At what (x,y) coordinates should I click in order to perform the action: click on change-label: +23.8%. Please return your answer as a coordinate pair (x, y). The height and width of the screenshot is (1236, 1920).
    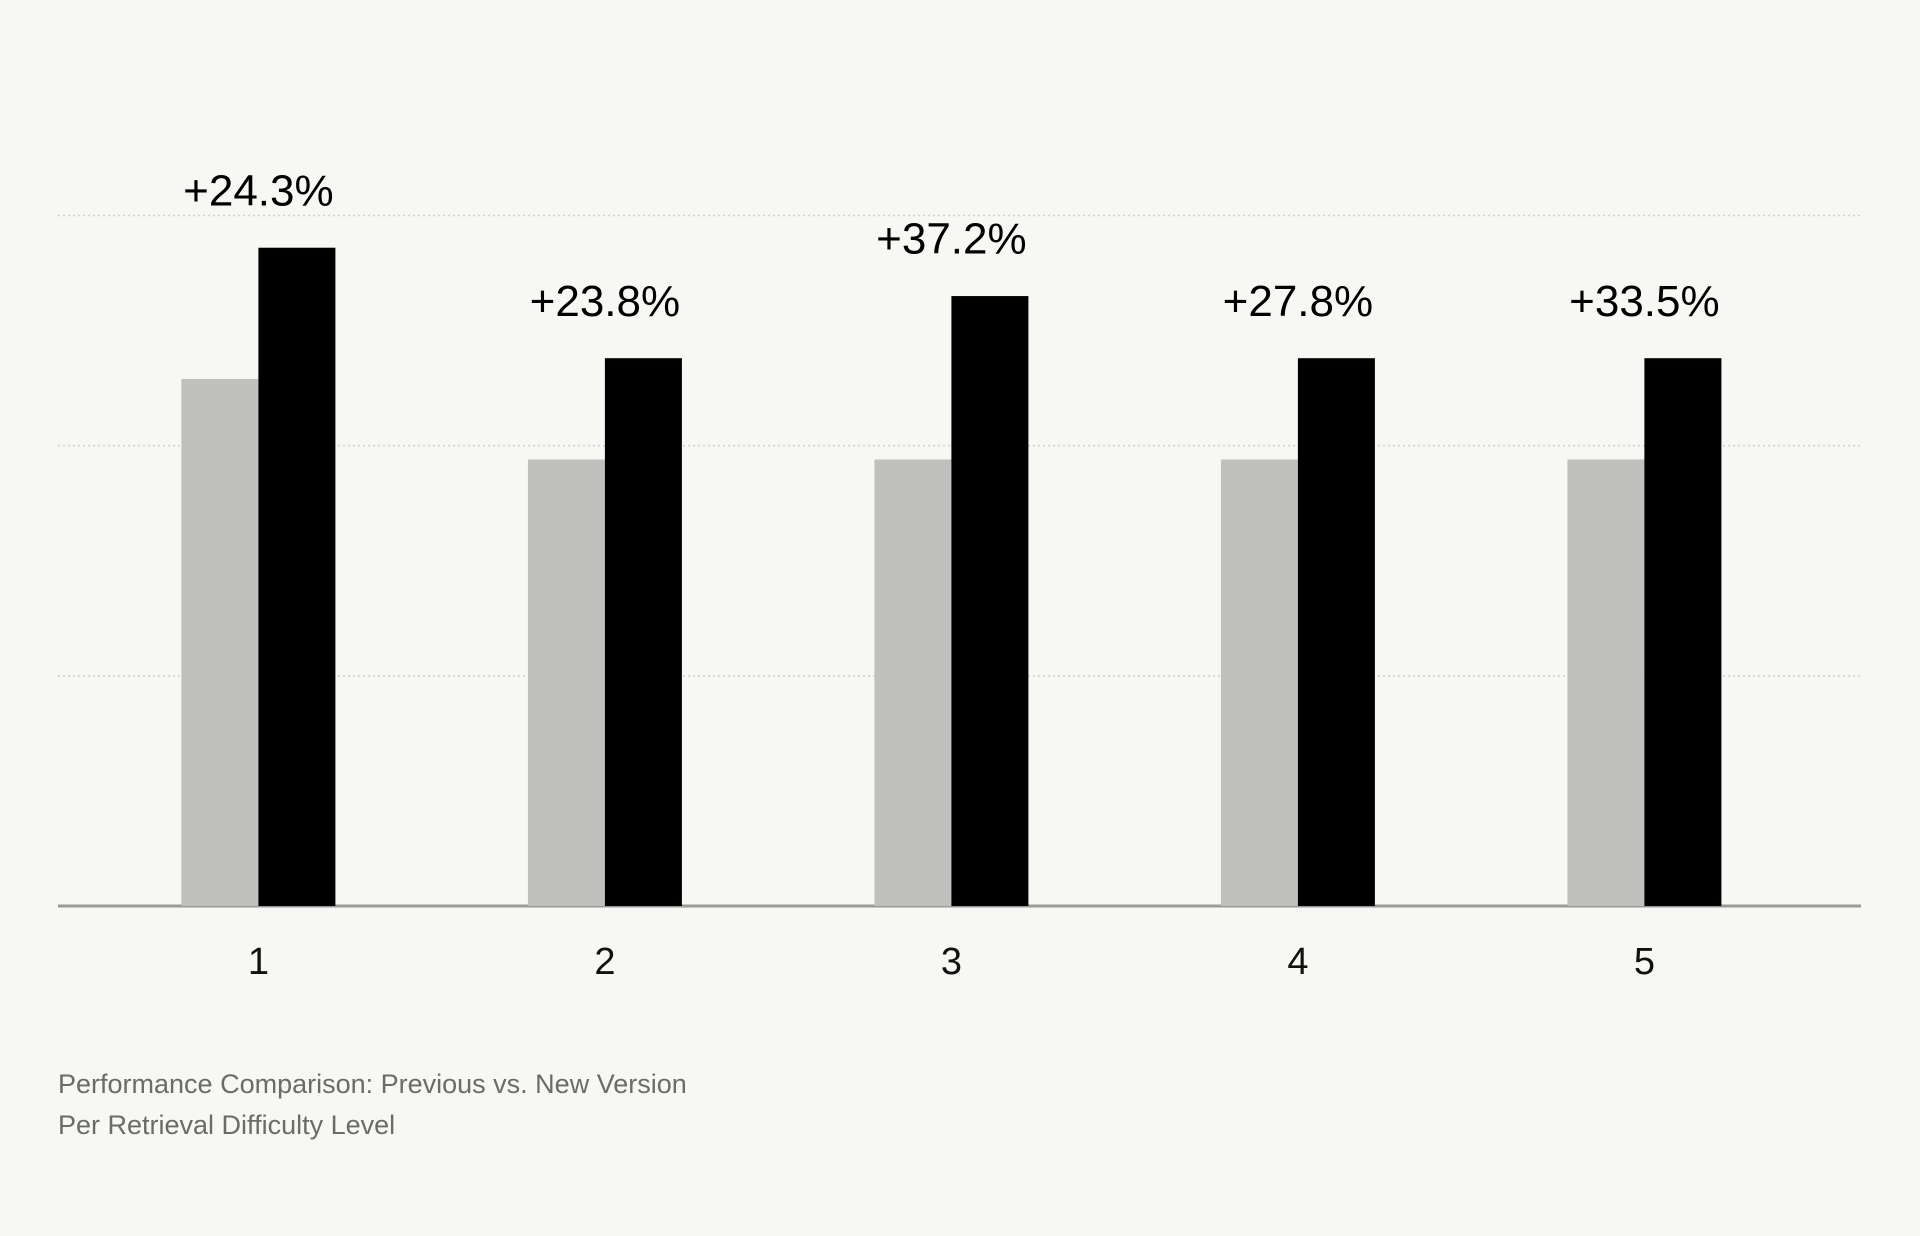
    Looking at the image, I should click on (605, 301).